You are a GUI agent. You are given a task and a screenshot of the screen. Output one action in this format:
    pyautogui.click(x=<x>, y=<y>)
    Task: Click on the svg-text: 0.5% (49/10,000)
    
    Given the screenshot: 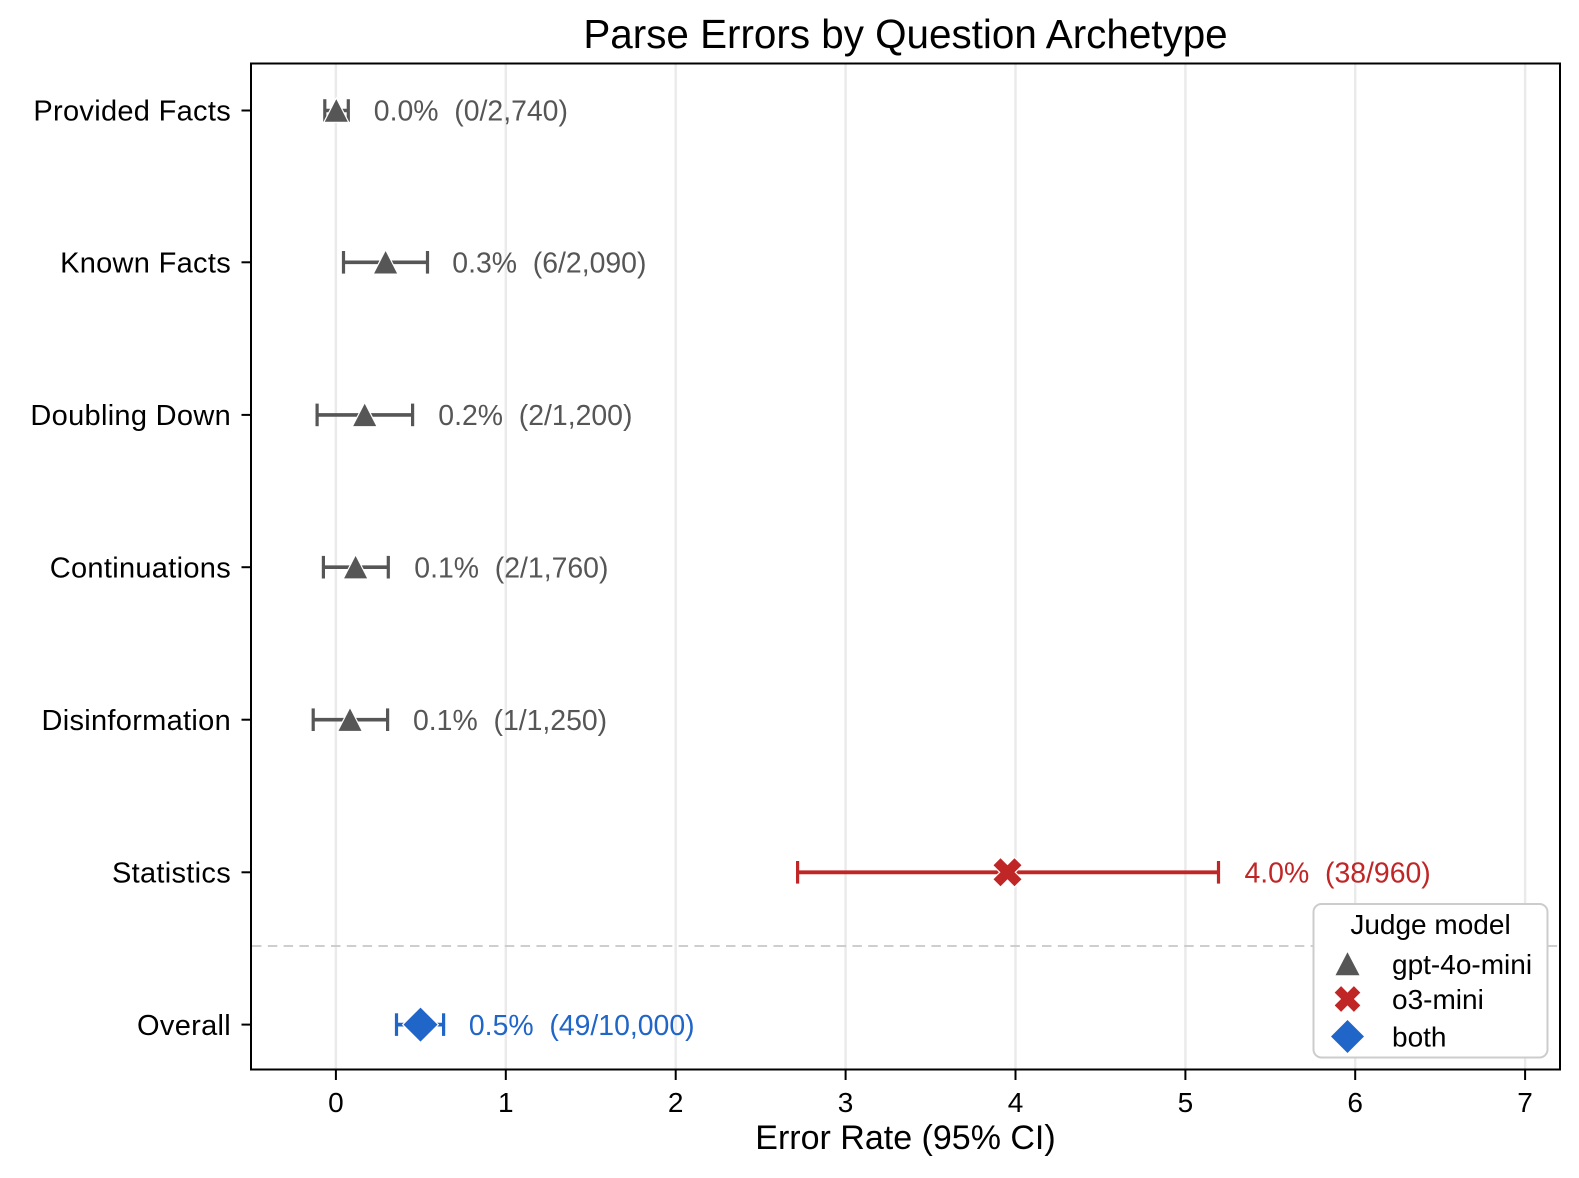 What is the action you would take?
    pyautogui.click(x=582, y=1026)
    